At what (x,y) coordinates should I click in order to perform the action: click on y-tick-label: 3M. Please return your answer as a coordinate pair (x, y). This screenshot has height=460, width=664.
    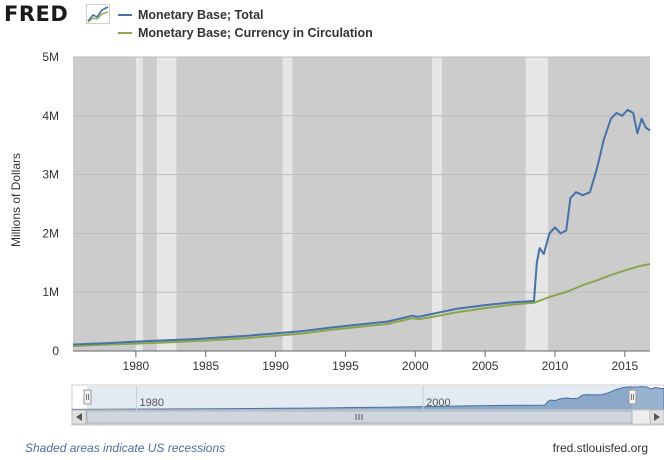
    Looking at the image, I should click on (50, 175).